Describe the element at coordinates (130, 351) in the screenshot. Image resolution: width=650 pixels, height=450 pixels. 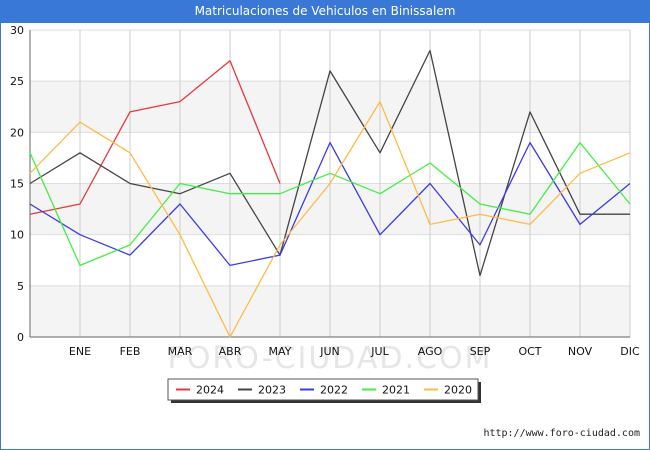
I see `x-tick-label: FEB` at that location.